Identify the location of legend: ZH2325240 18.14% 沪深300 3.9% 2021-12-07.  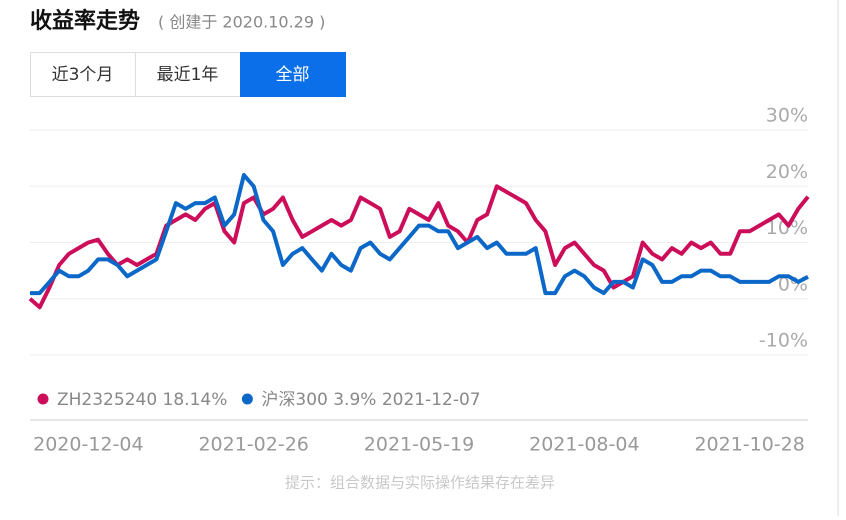
(259, 400).